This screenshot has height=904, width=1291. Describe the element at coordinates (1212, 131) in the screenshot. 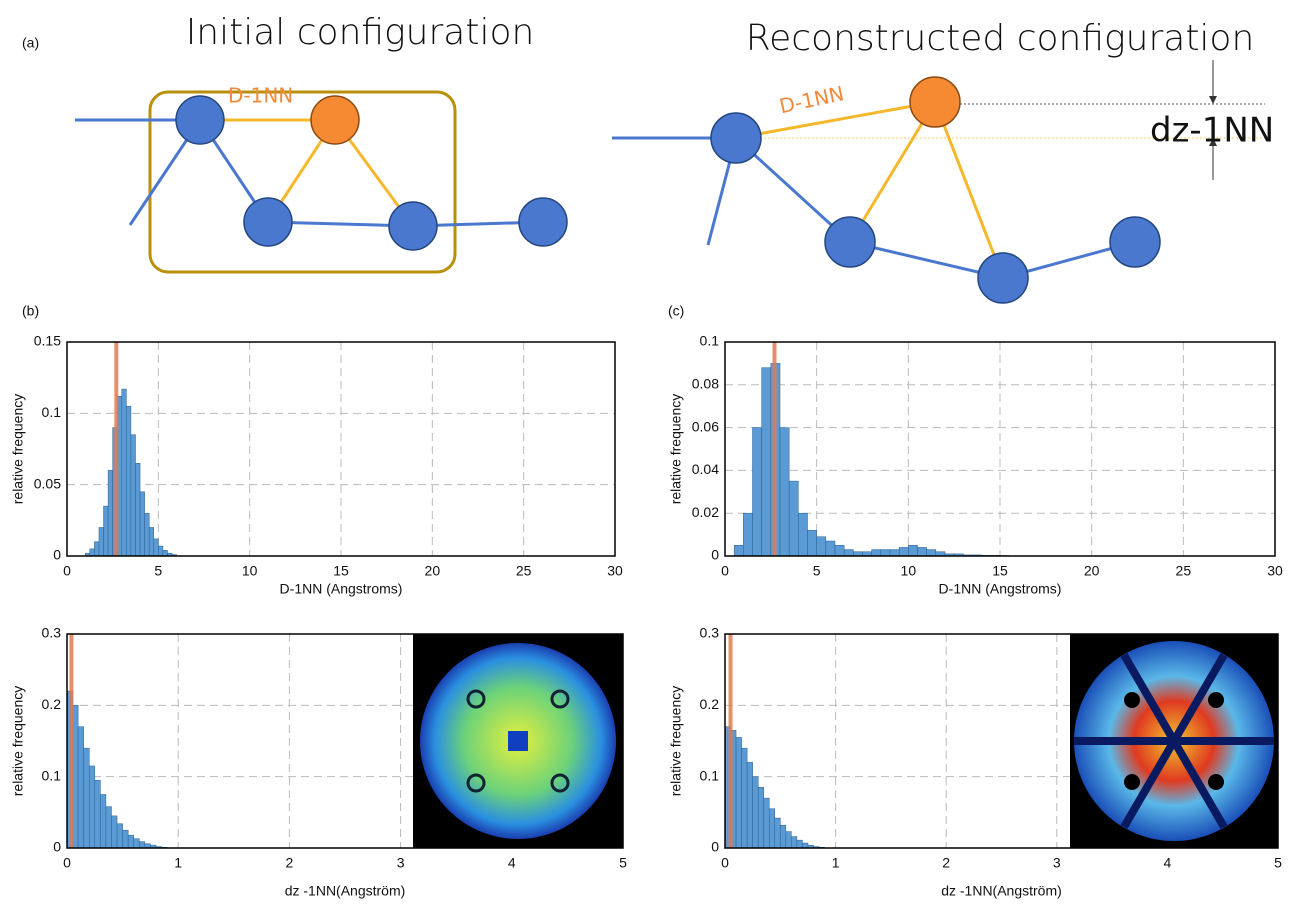

I see `dz-label: dz-1NN` at that location.